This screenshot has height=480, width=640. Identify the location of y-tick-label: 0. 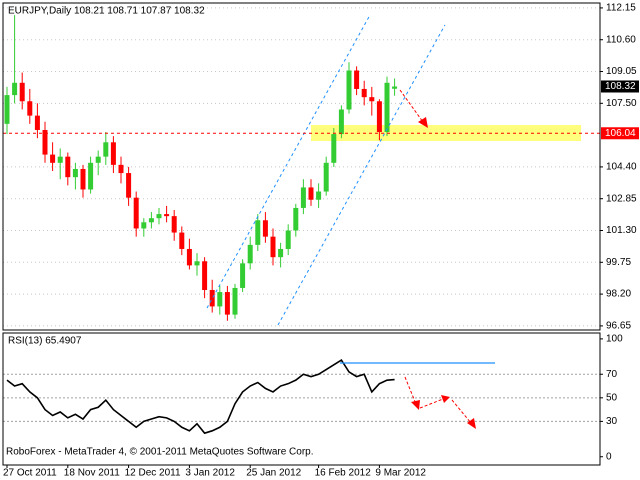
(609, 456).